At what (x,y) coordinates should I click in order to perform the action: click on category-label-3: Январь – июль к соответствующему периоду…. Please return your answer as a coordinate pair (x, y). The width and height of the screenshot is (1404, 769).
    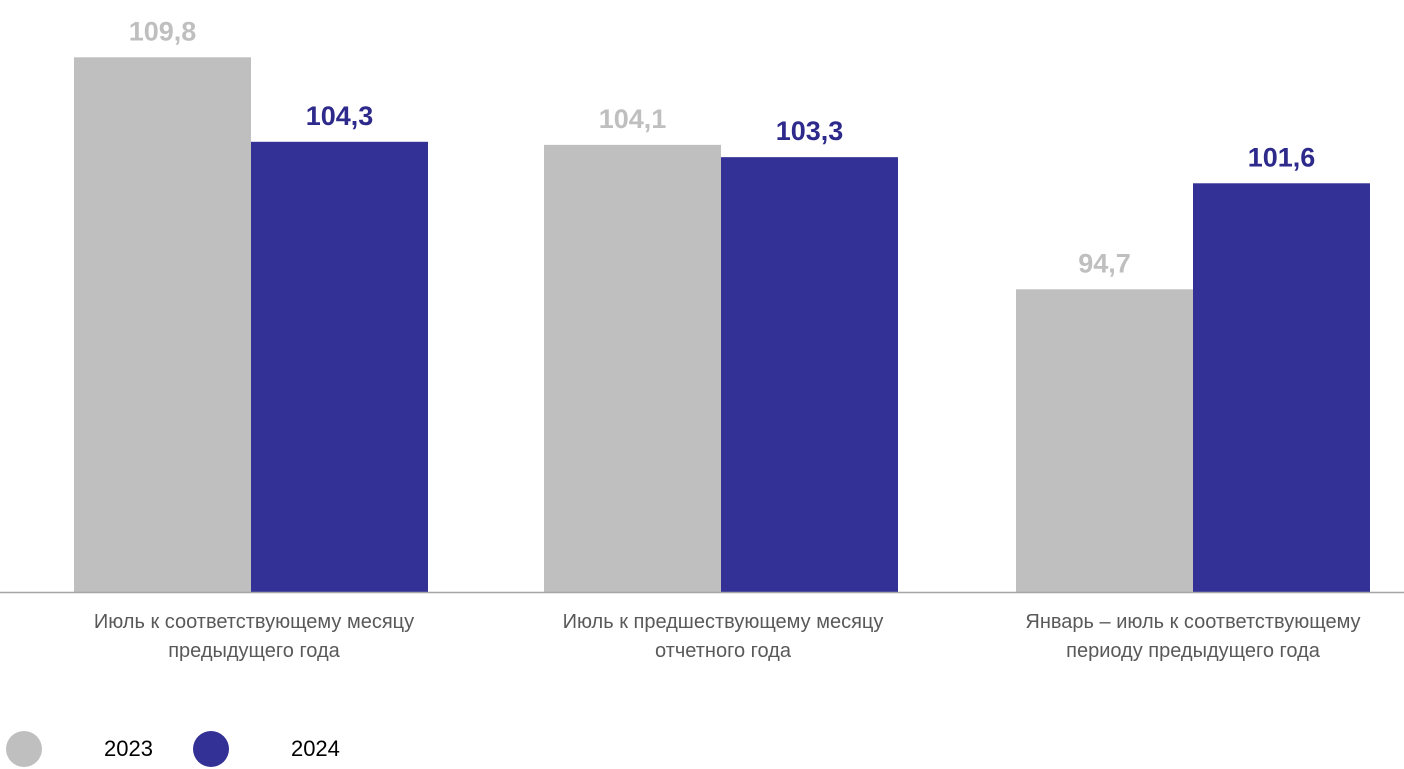
    Looking at the image, I should click on (1193, 636).